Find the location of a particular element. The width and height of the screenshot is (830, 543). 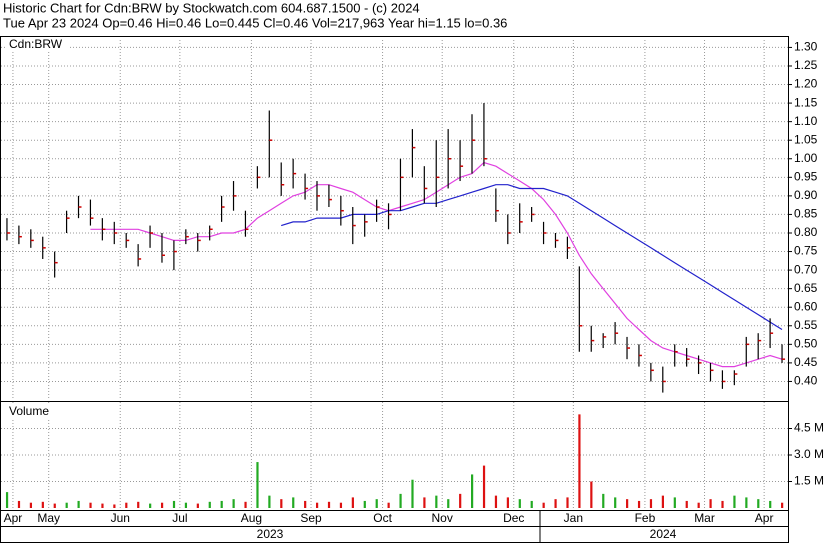

y-tick-label: 0.55 is located at coordinates (806, 325).